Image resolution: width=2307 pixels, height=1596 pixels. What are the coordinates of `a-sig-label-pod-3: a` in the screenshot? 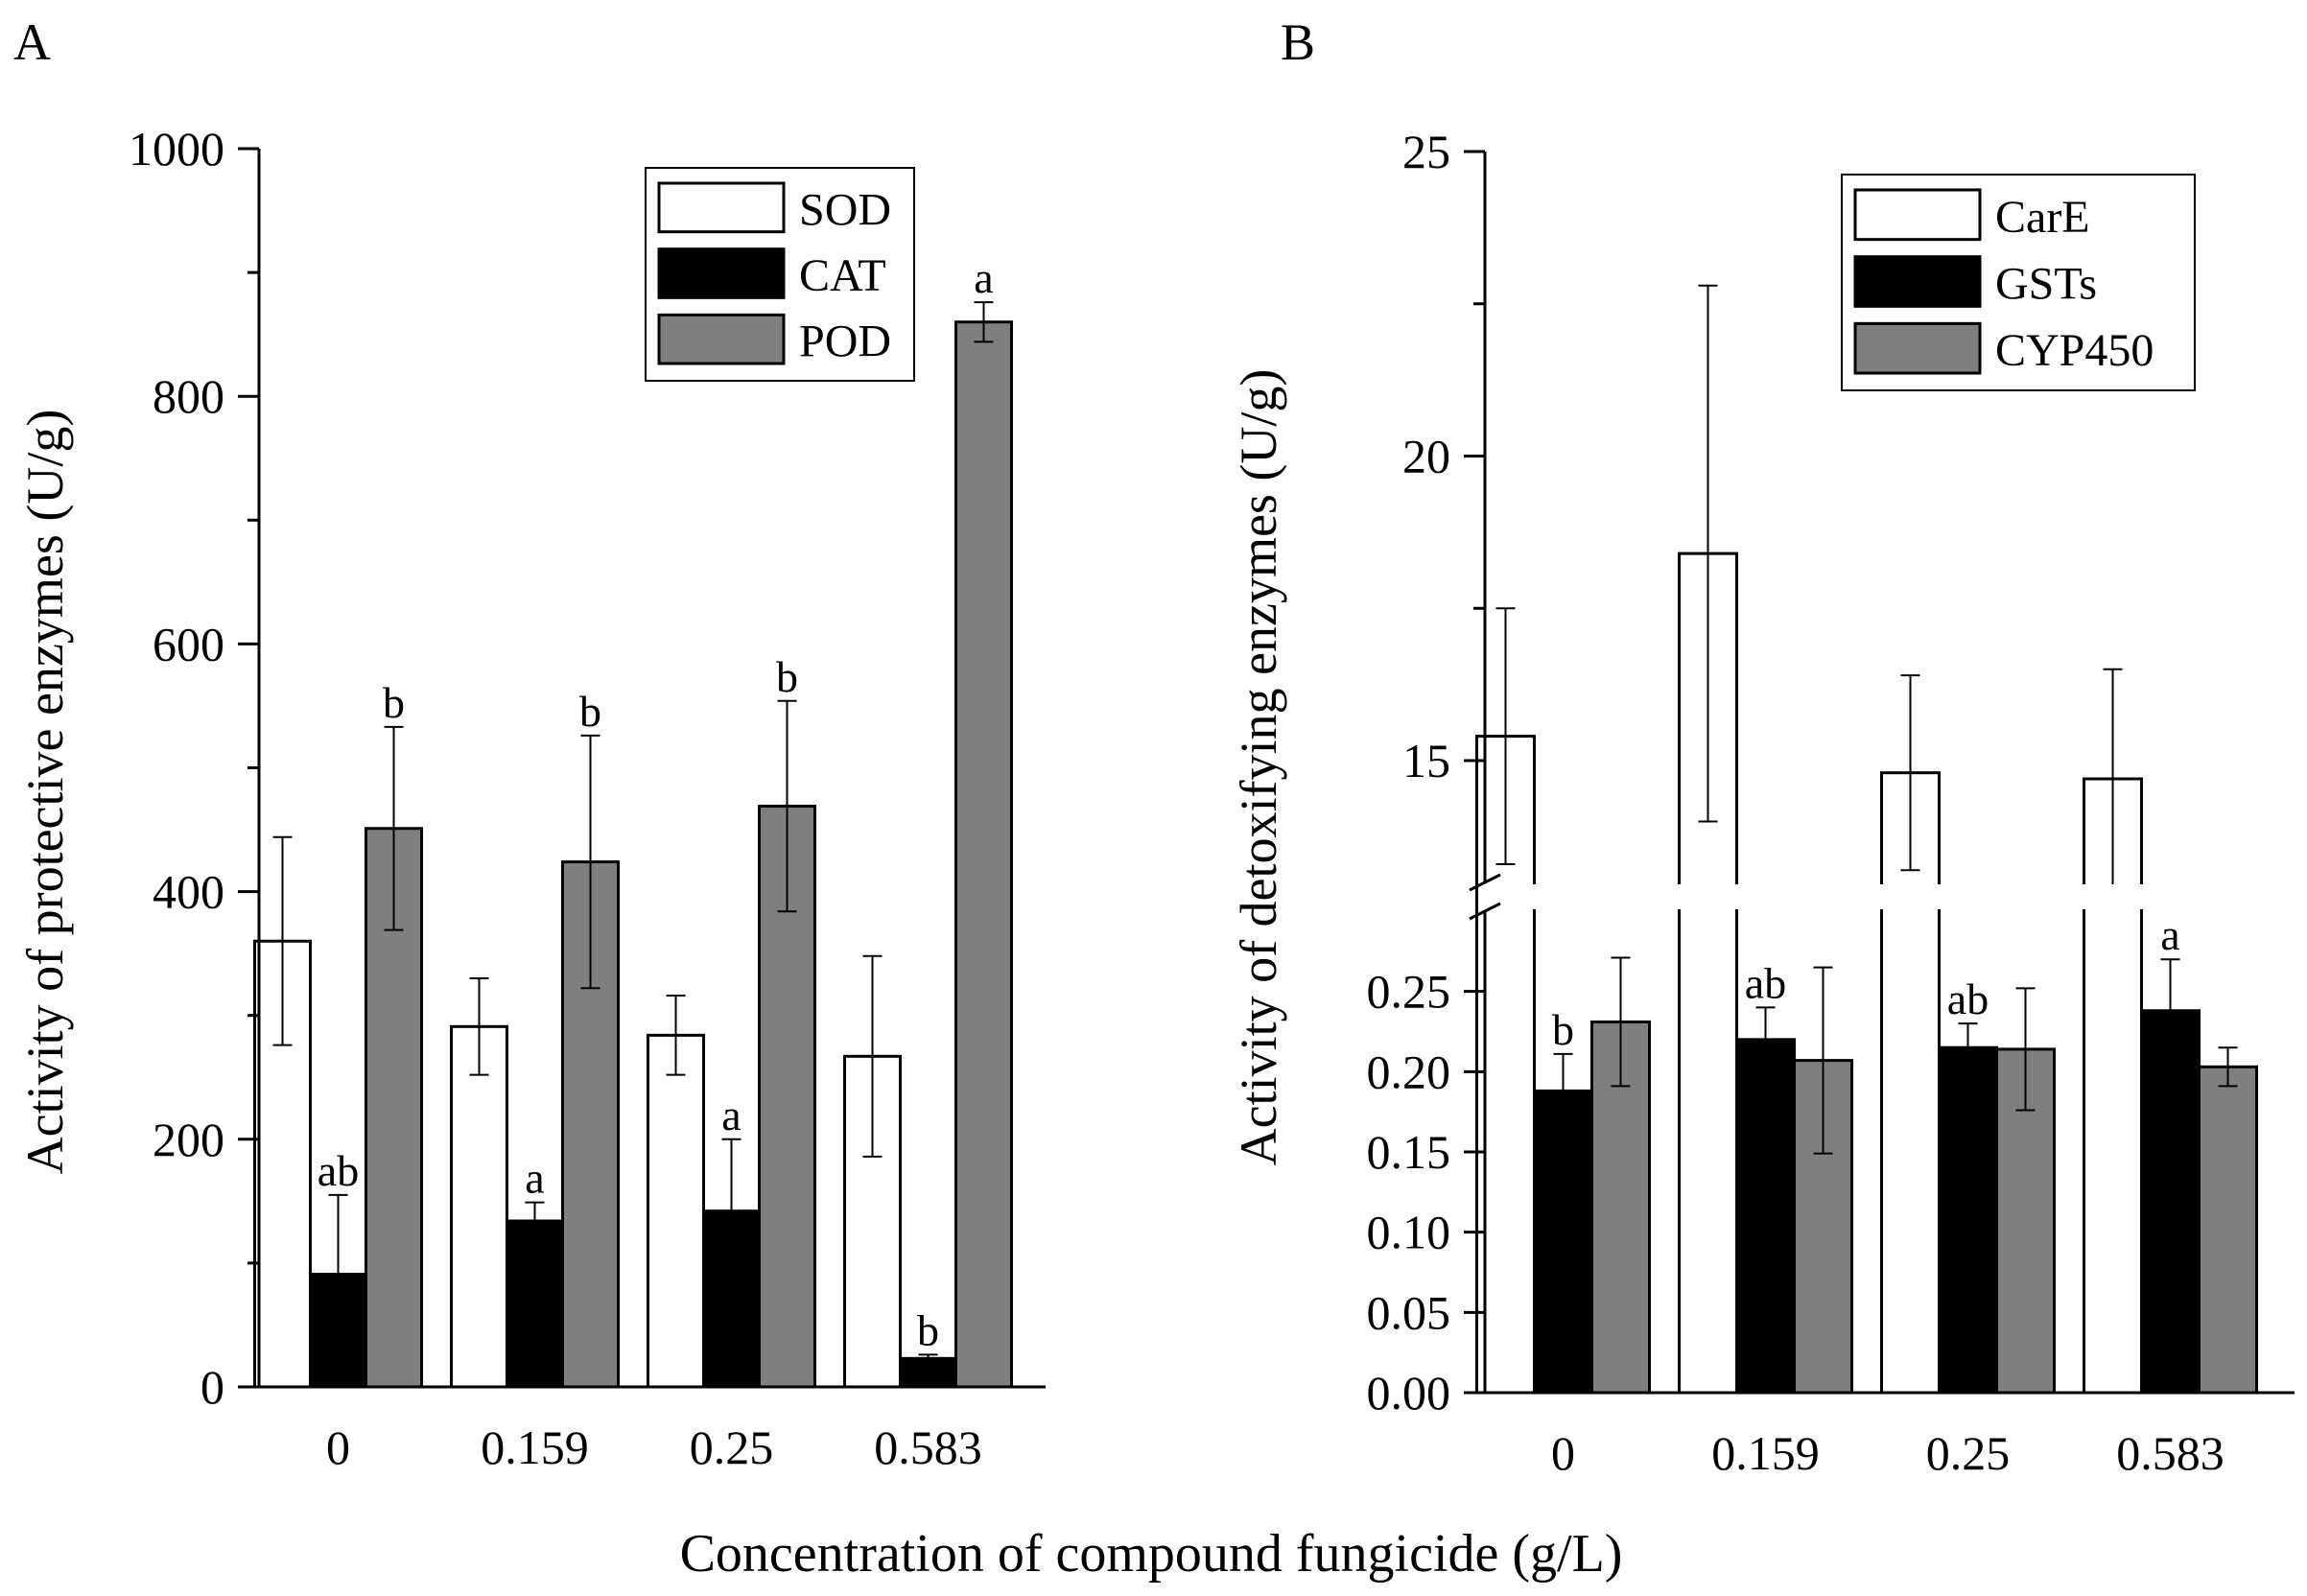 It's located at (984, 277).